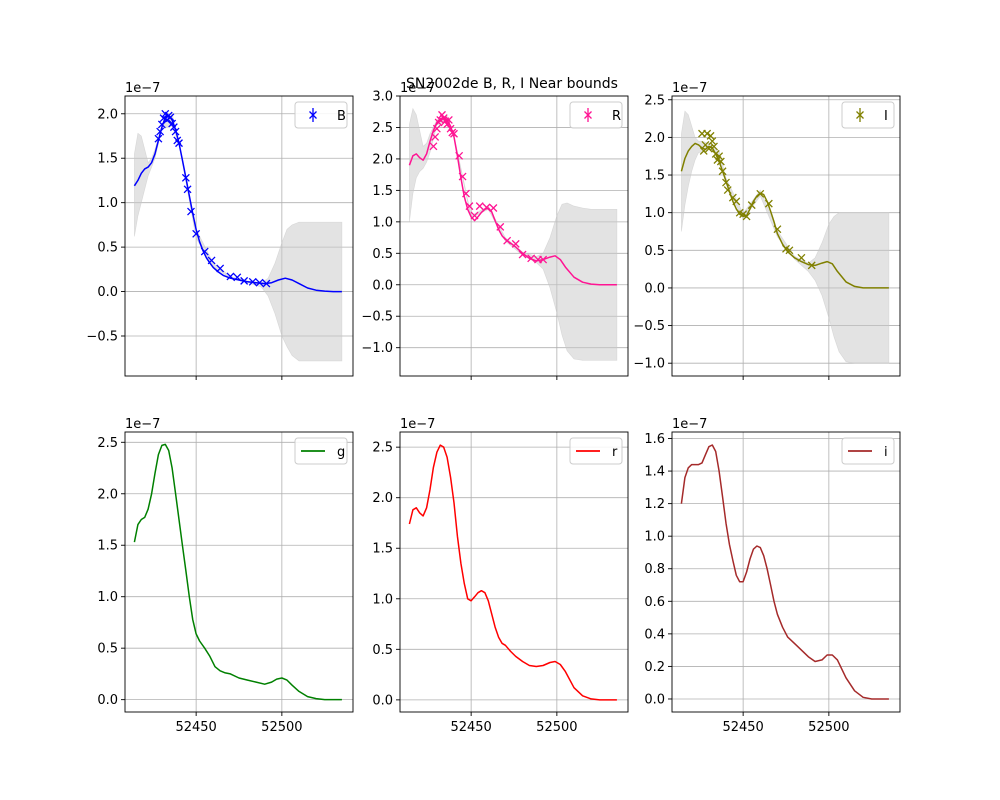 This screenshot has width=1000, height=800. What do you see at coordinates (281, 727) in the screenshot?
I see `x-tick-label: 52500` at bounding box center [281, 727].